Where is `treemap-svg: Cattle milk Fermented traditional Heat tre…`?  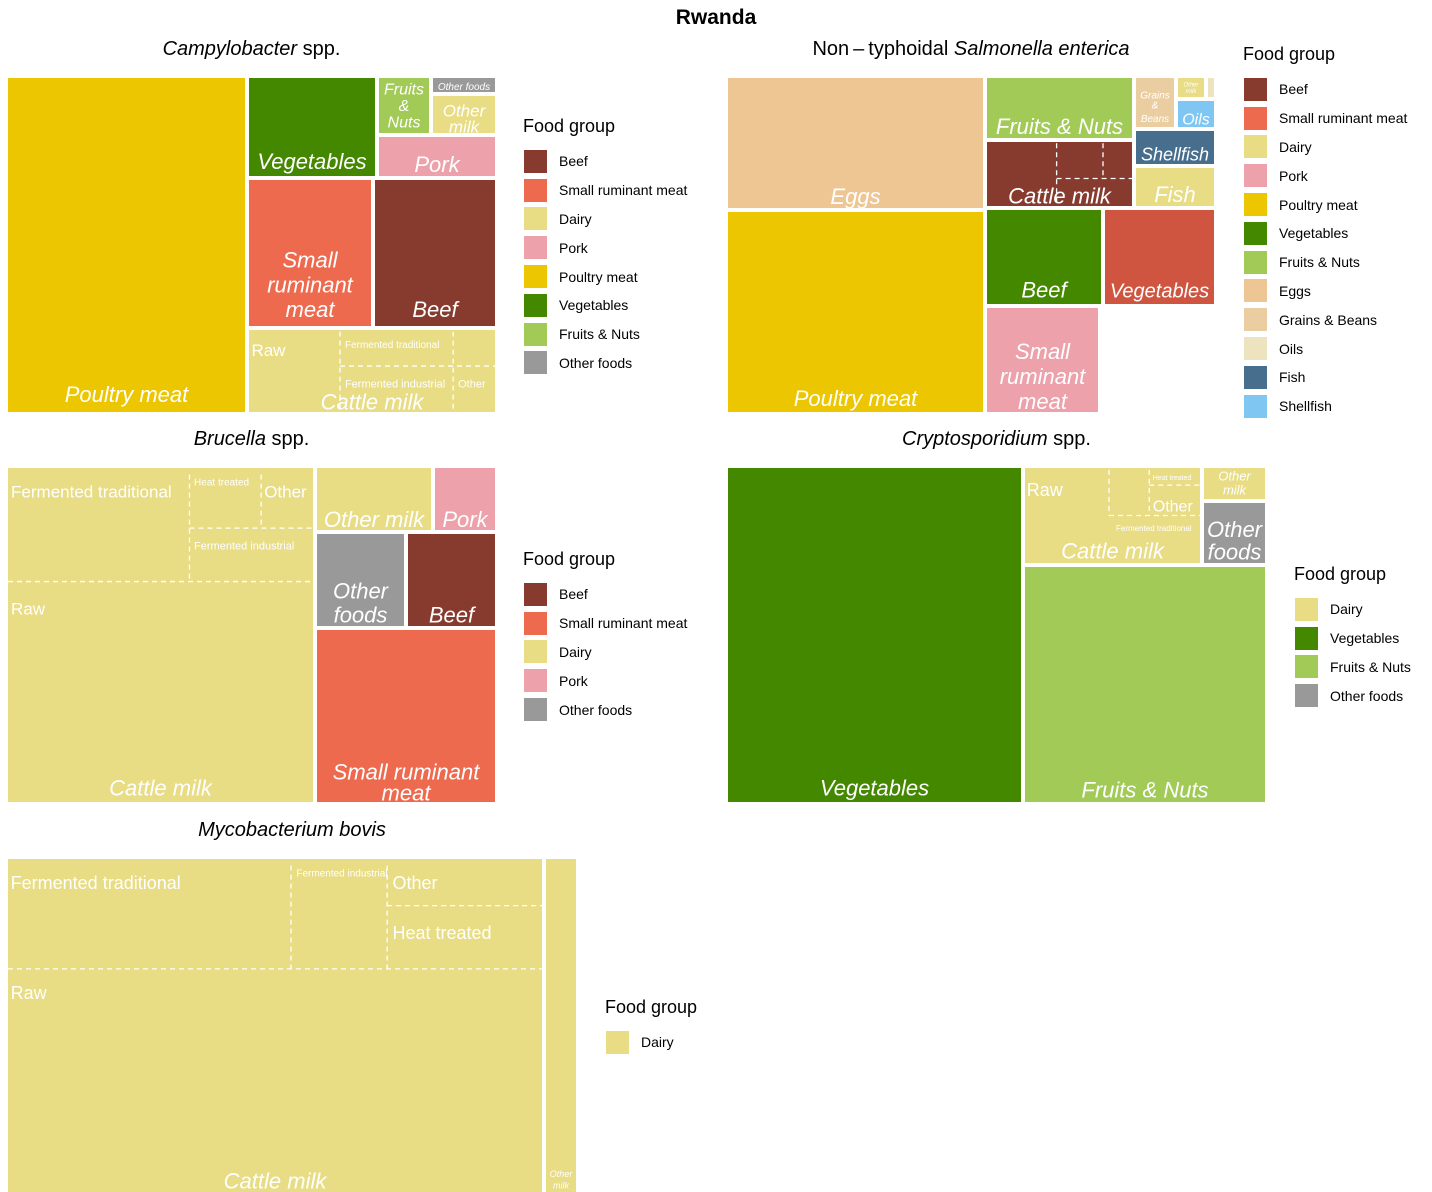
treemap-svg: Cattle milk Fermented traditional Heat tre… is located at coordinates (251, 635).